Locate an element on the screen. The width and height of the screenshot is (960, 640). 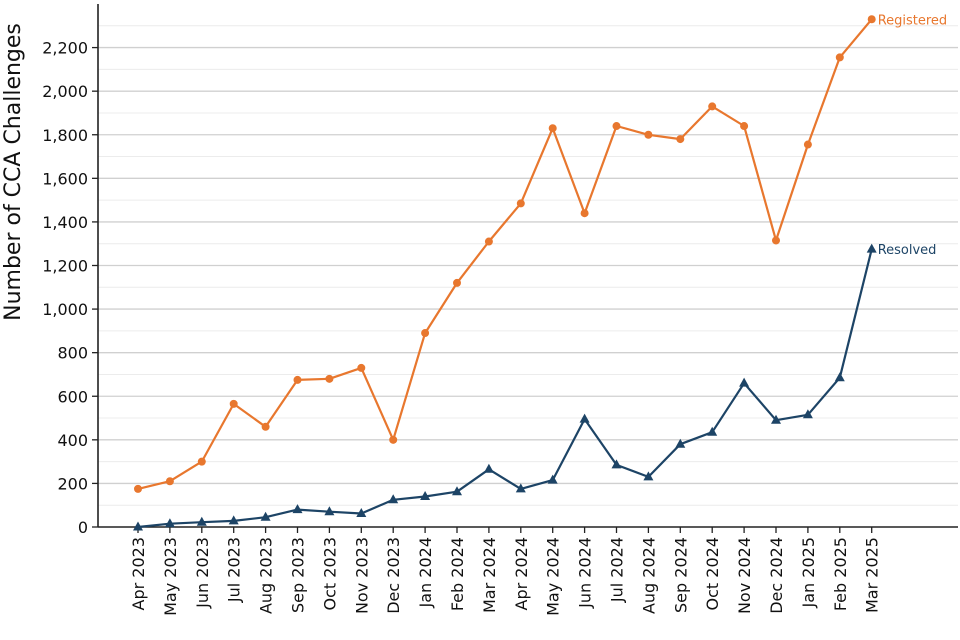
y-tick-label: 200 is located at coordinates (72, 483).